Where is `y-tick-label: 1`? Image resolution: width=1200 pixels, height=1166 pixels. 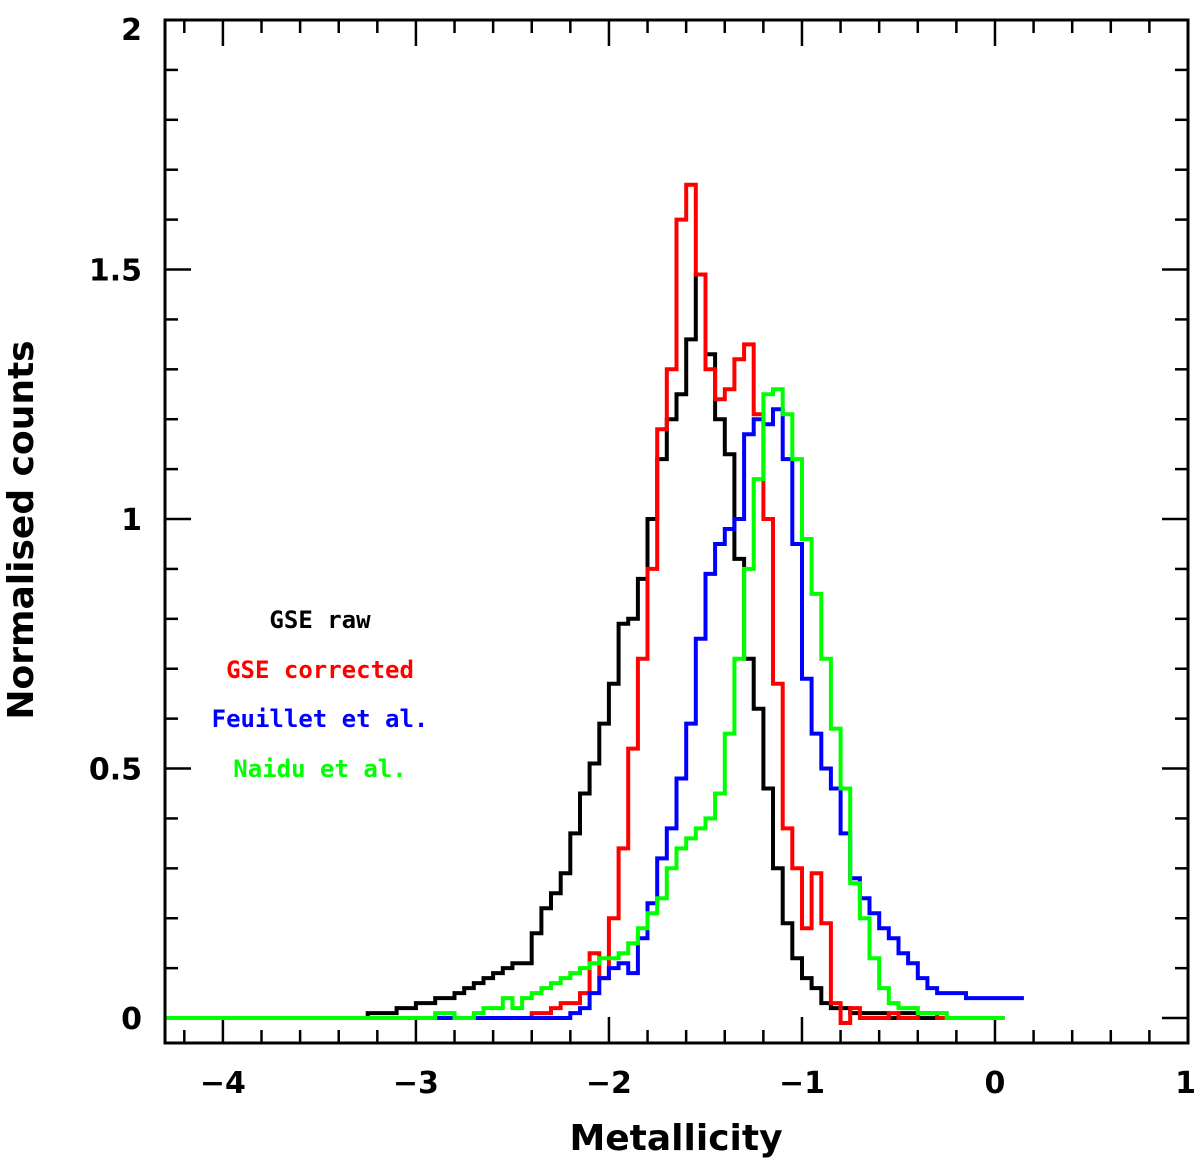 y-tick-label: 1 is located at coordinates (131, 520).